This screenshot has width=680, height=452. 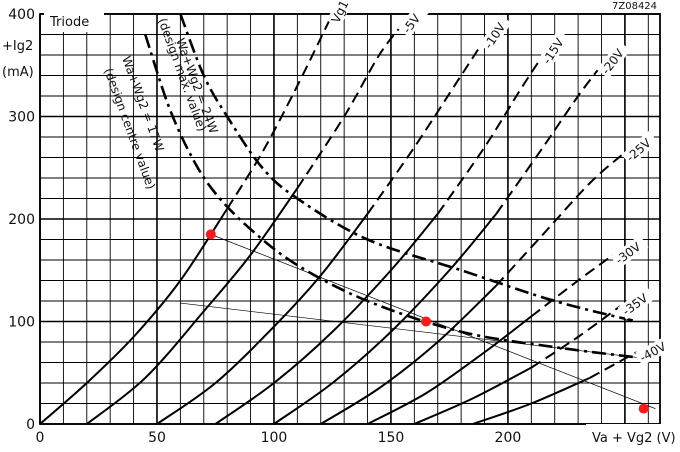 I want to click on x-tick-label: 200, so click(x=508, y=438).